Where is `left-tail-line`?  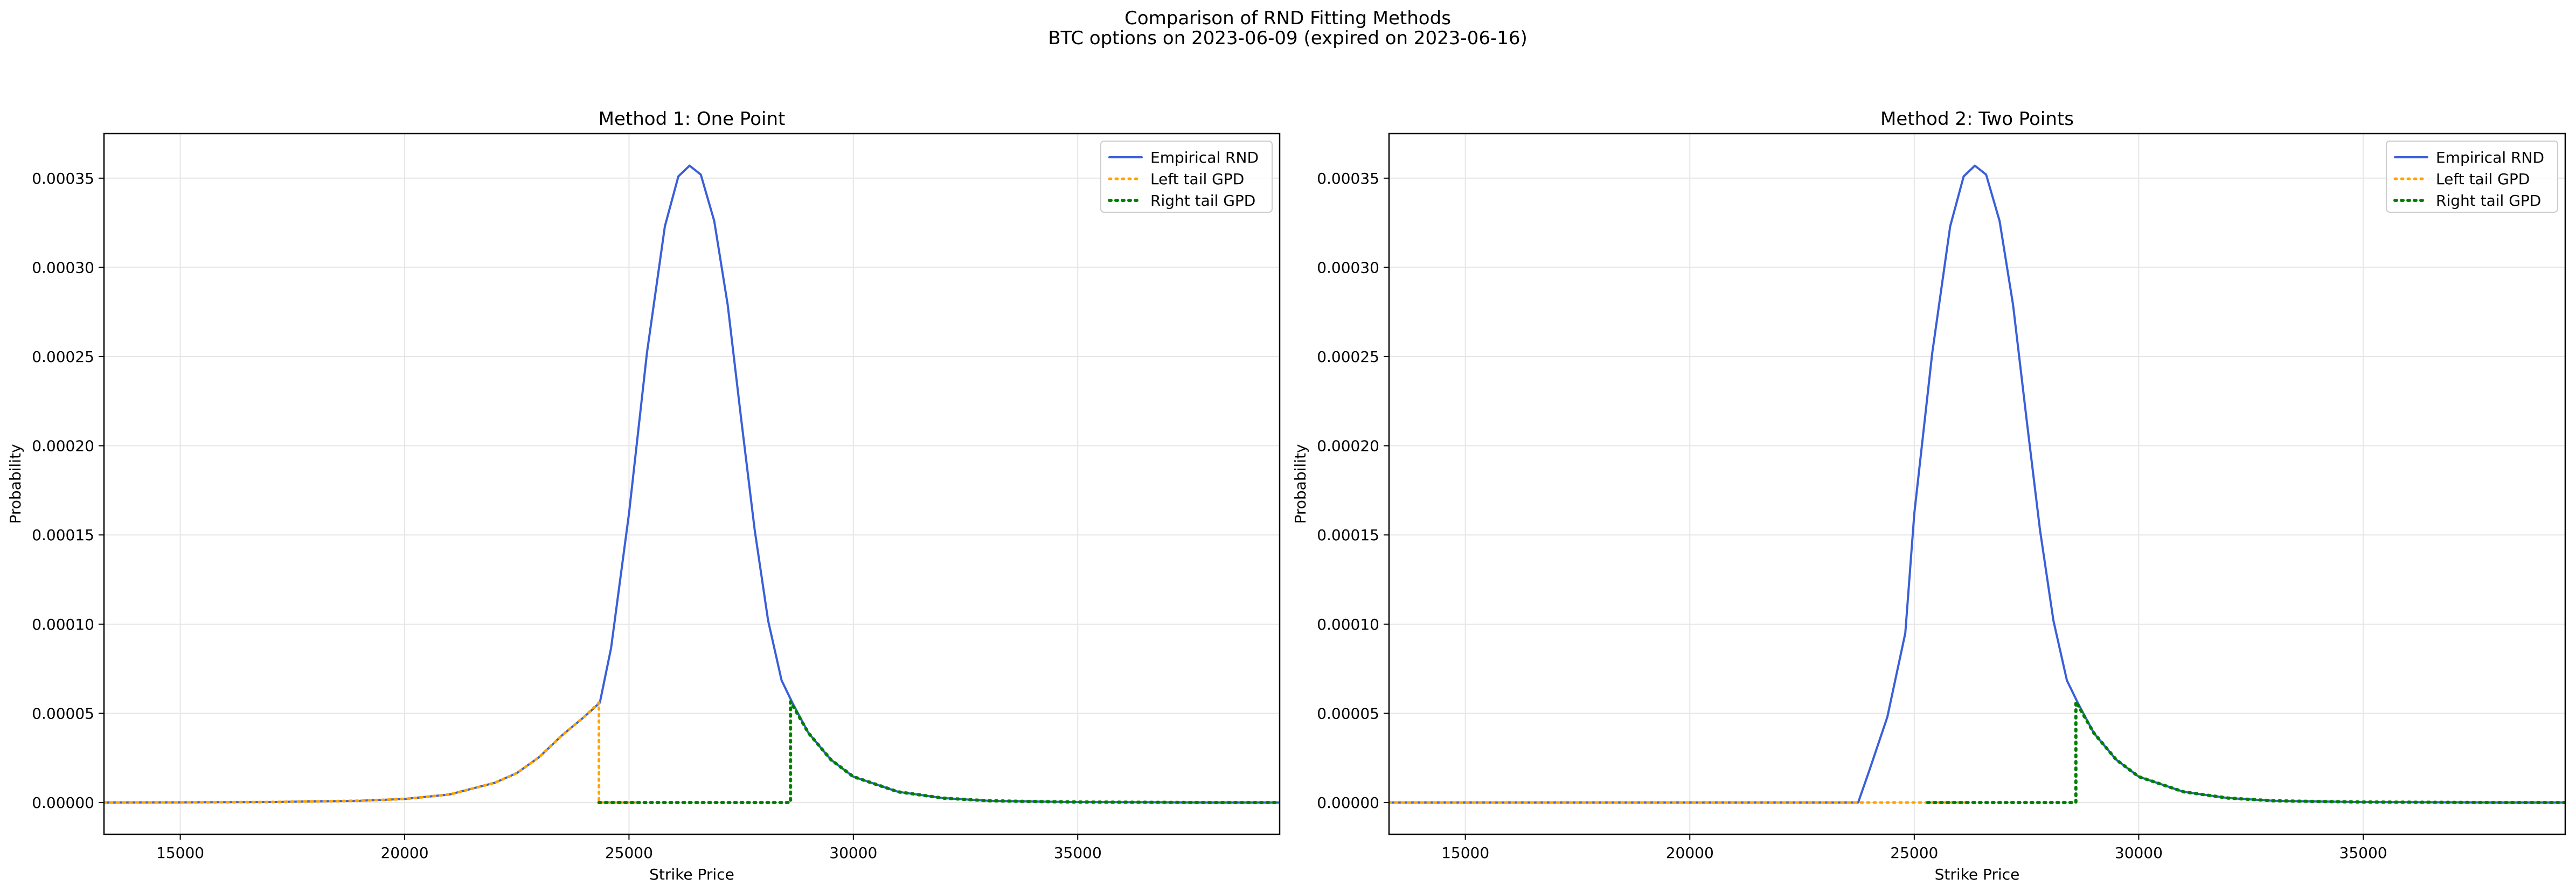
left-tail-line is located at coordinates (372, 752).